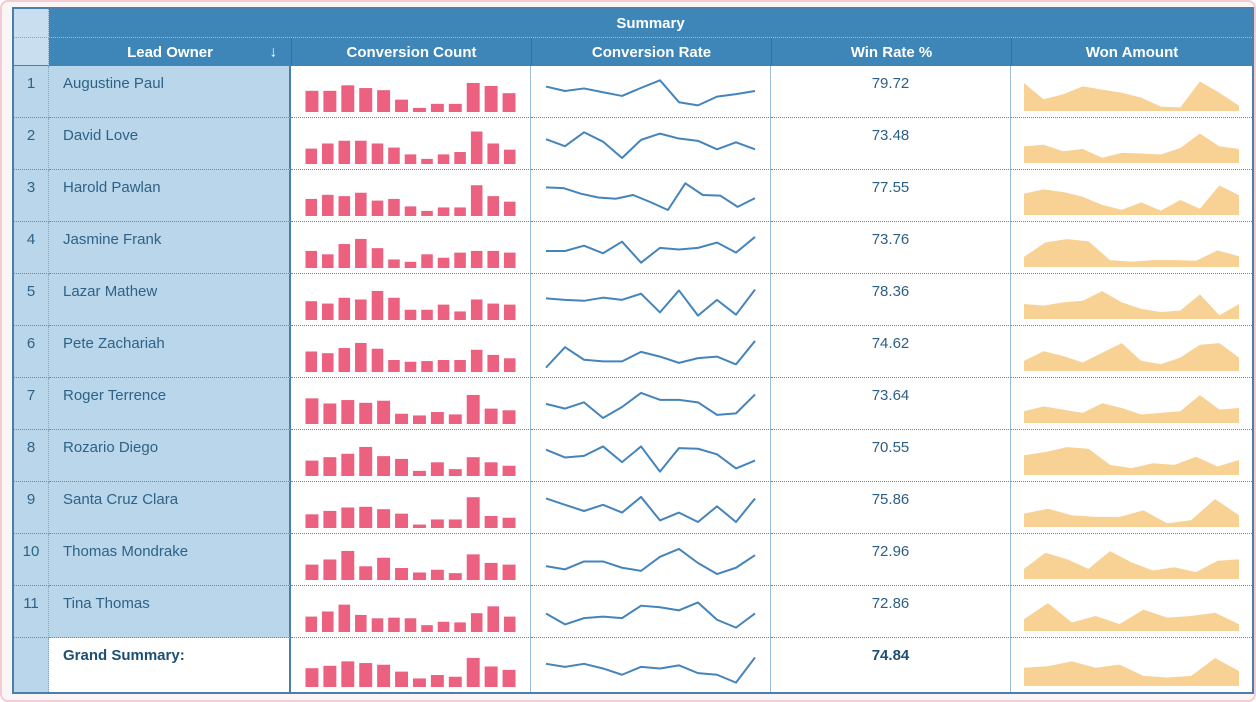  I want to click on column-header-lead-owner: Lead Owner ↓, so click(170, 52).